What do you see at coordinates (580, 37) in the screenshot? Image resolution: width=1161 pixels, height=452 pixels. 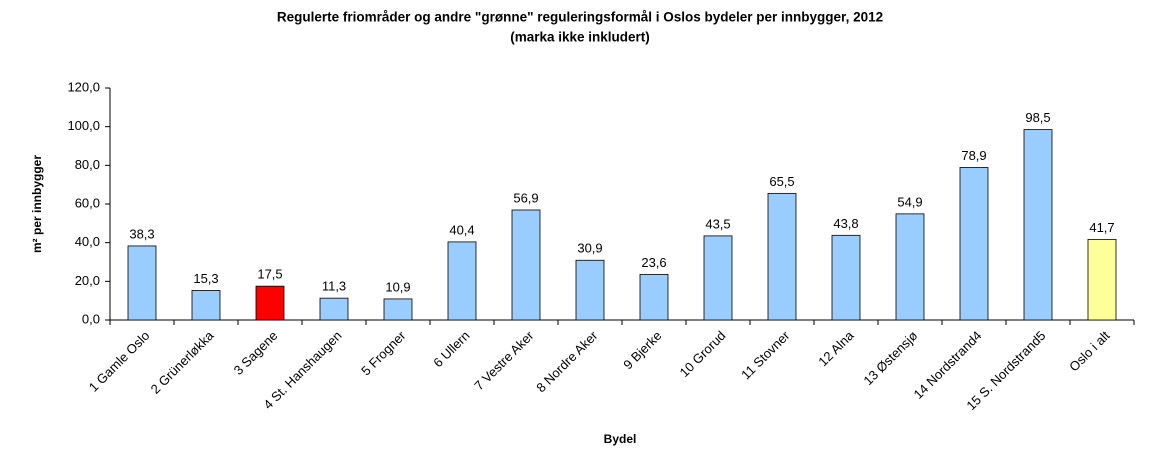 I see `chart-subtitle: (marka ikke inkludert)` at bounding box center [580, 37].